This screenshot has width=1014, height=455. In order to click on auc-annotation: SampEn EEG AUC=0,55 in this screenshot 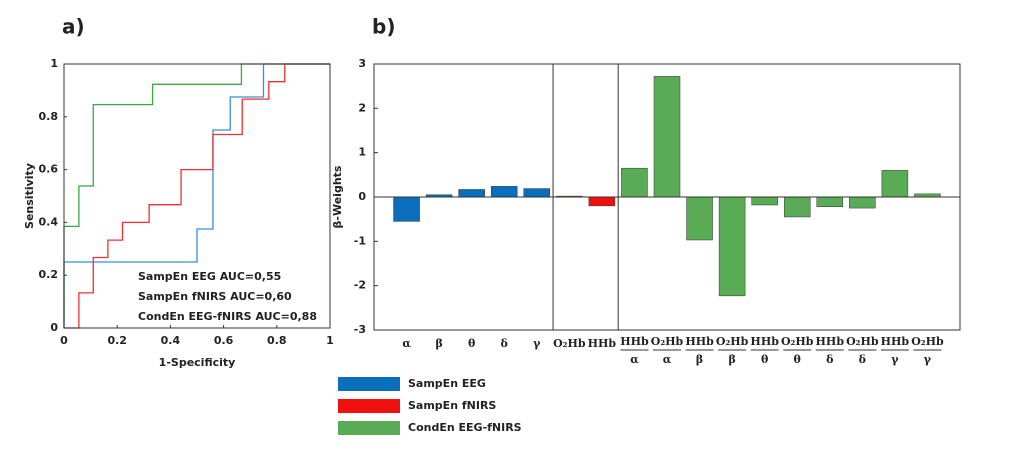, I will do `click(209, 276)`.